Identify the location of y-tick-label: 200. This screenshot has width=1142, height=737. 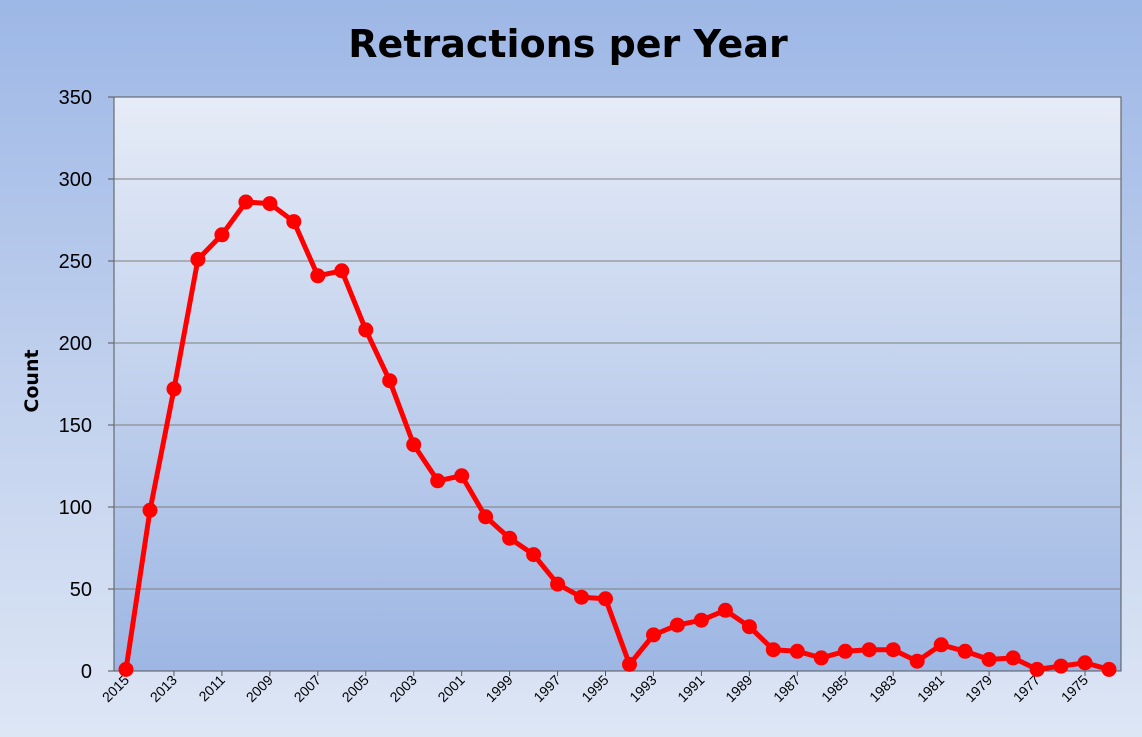
(75, 344).